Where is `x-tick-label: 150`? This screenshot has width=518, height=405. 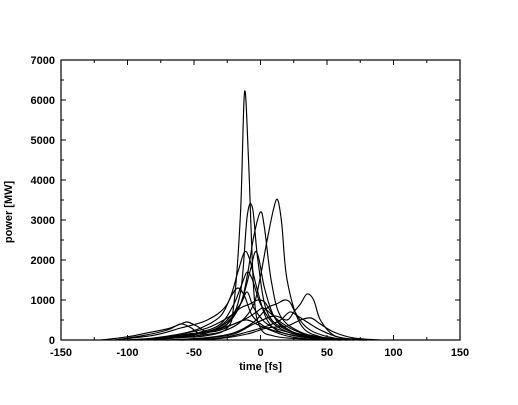 x-tick-label: 150 is located at coordinates (460, 353).